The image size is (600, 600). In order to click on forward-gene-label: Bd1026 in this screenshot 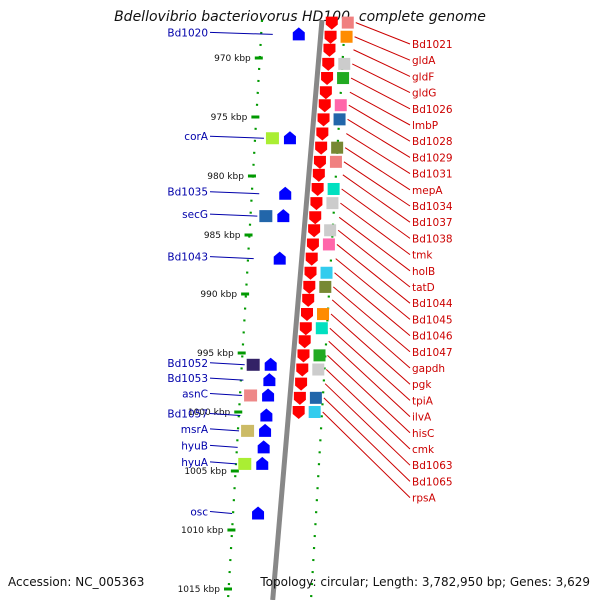, I will do `click(432, 110)`.